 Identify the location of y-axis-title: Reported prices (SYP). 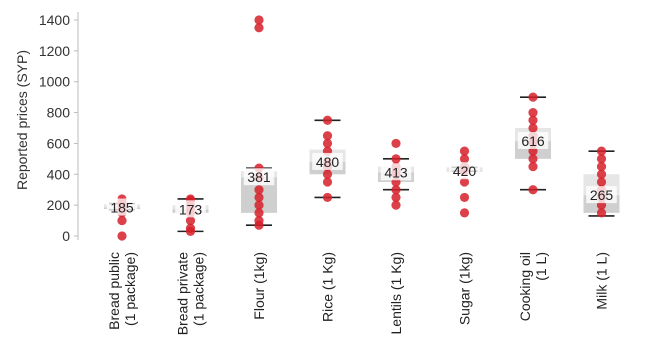
(22, 120).